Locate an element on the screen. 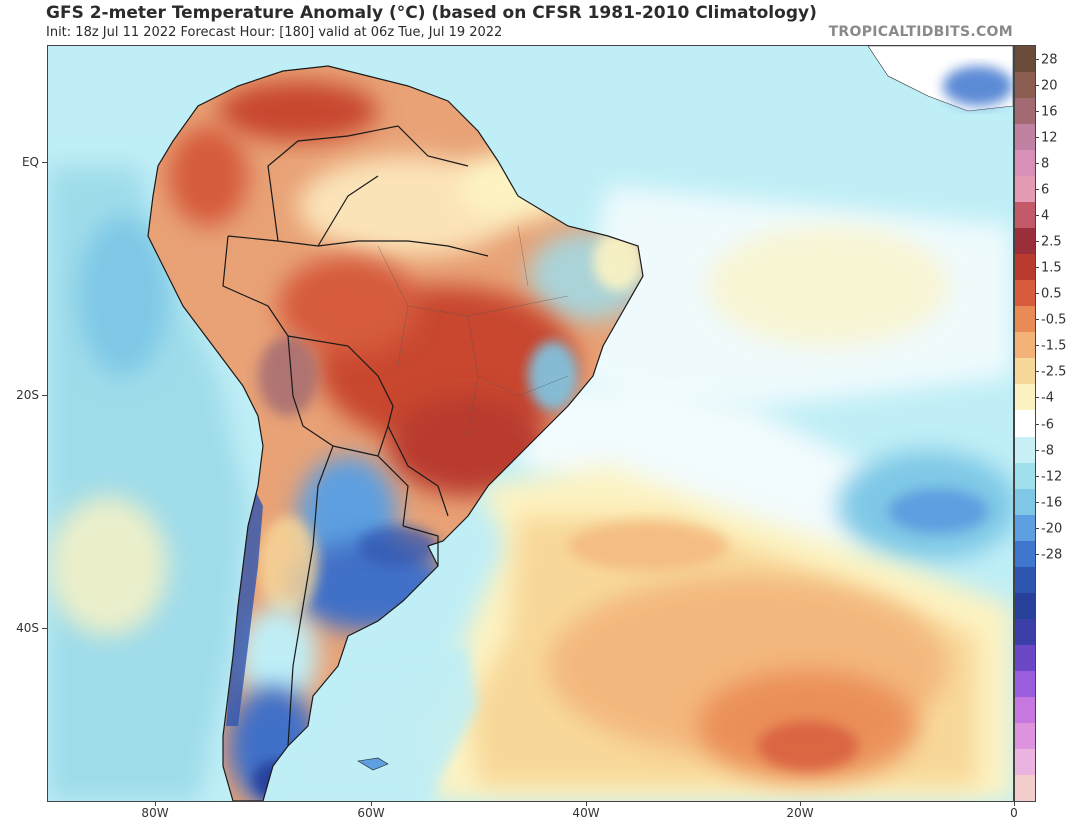 The width and height of the screenshot is (1079, 825). latitude-label: 40S is located at coordinates (27, 628).